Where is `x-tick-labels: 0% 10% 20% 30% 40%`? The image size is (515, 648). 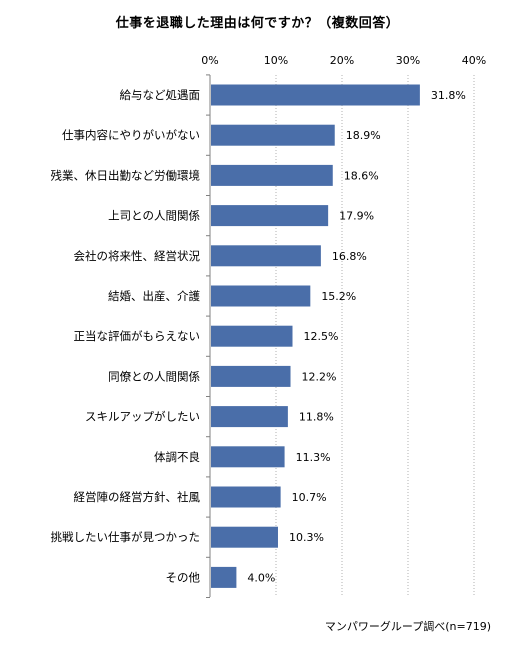 x-tick-labels: 0% 10% 20% 30% 40% is located at coordinates (343, 60).